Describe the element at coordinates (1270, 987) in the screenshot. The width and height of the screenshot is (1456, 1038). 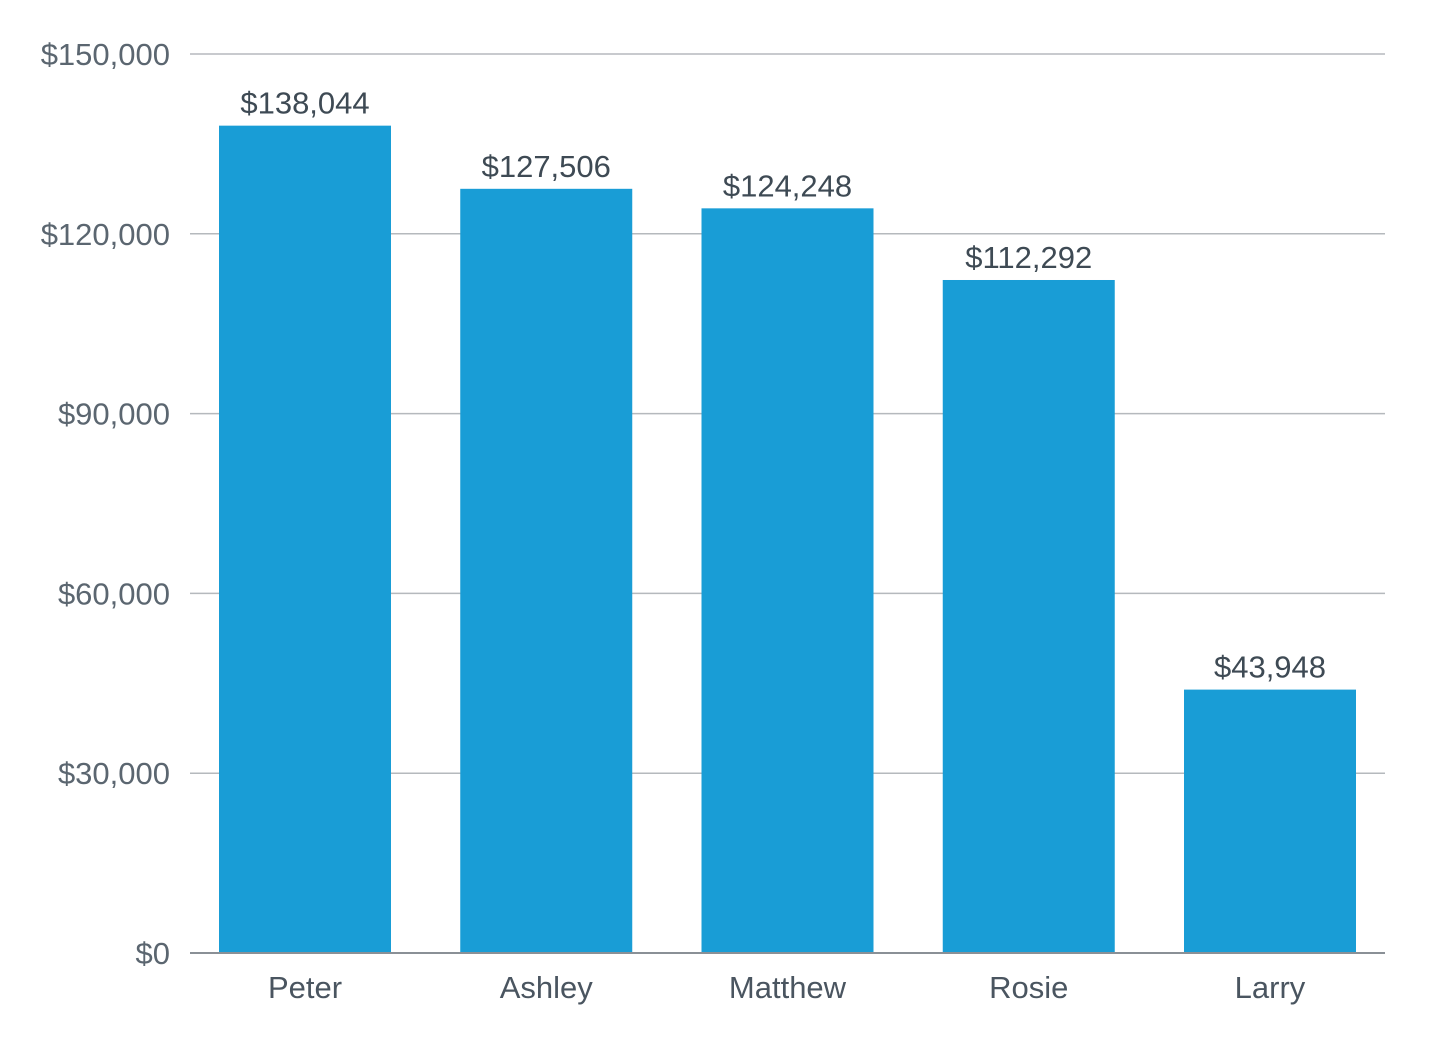
I see `x-tick-label: Larry` at that location.